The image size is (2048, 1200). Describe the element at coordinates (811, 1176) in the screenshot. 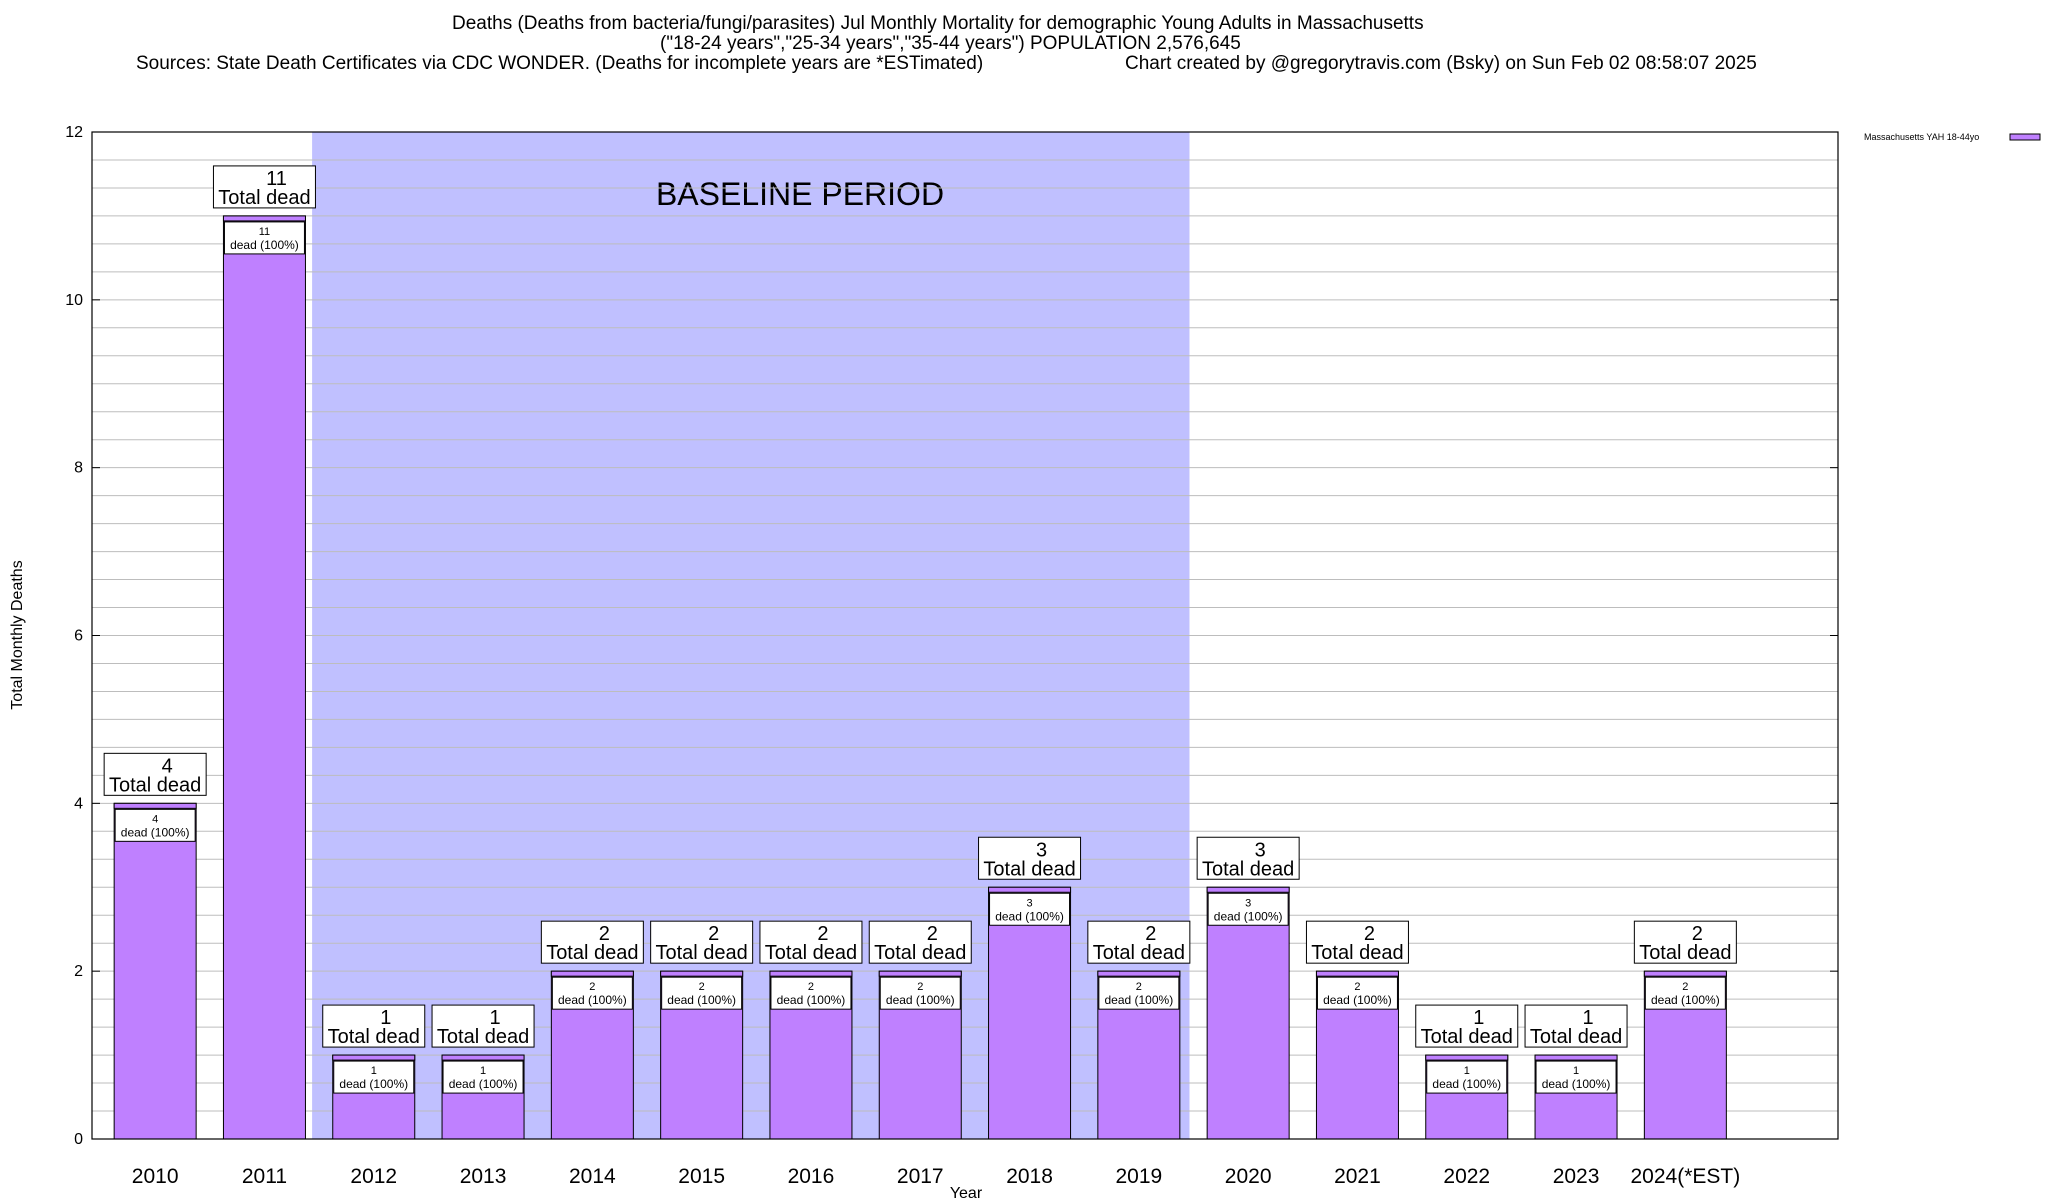

I see `x-tick-label: 2016` at that location.